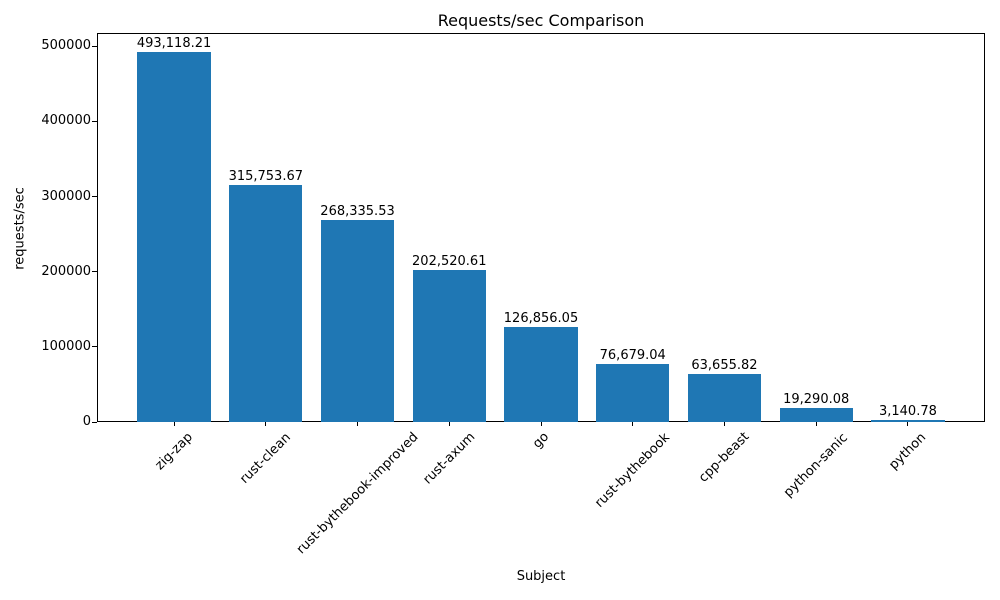 The width and height of the screenshot is (1000, 600). What do you see at coordinates (265, 176) in the screenshot?
I see `bar-value-label: 315,753.67` at bounding box center [265, 176].